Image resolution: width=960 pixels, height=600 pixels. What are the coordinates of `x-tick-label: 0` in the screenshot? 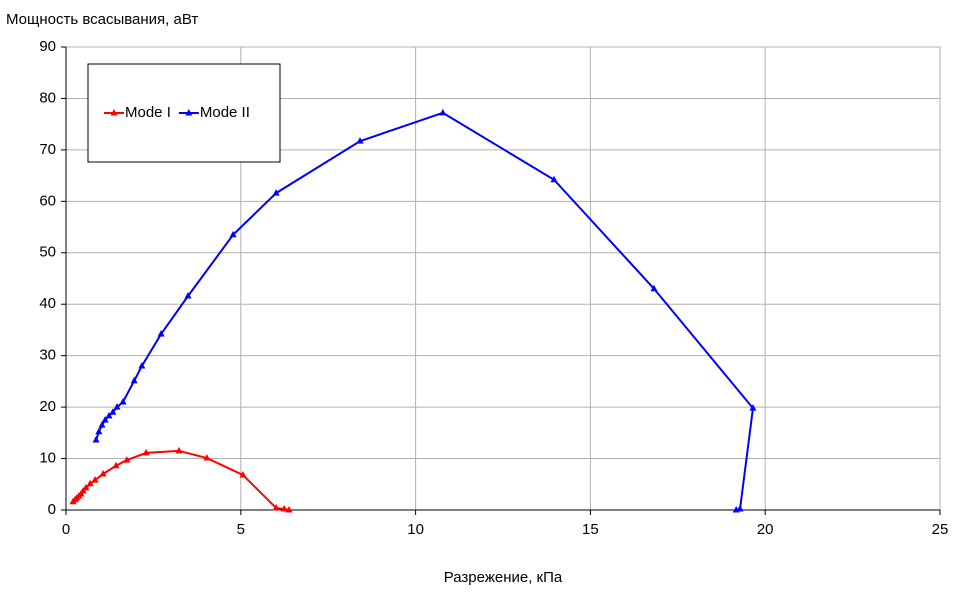 It's located at (66, 529).